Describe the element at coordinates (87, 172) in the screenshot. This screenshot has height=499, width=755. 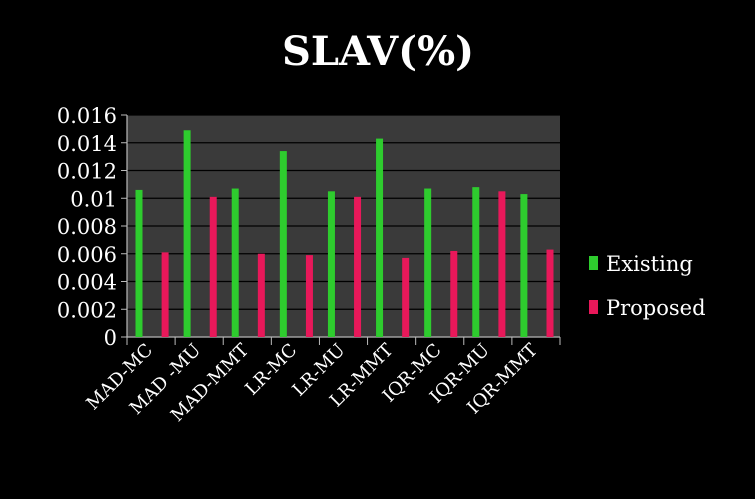
I see `y-tick-label: 0.012` at that location.